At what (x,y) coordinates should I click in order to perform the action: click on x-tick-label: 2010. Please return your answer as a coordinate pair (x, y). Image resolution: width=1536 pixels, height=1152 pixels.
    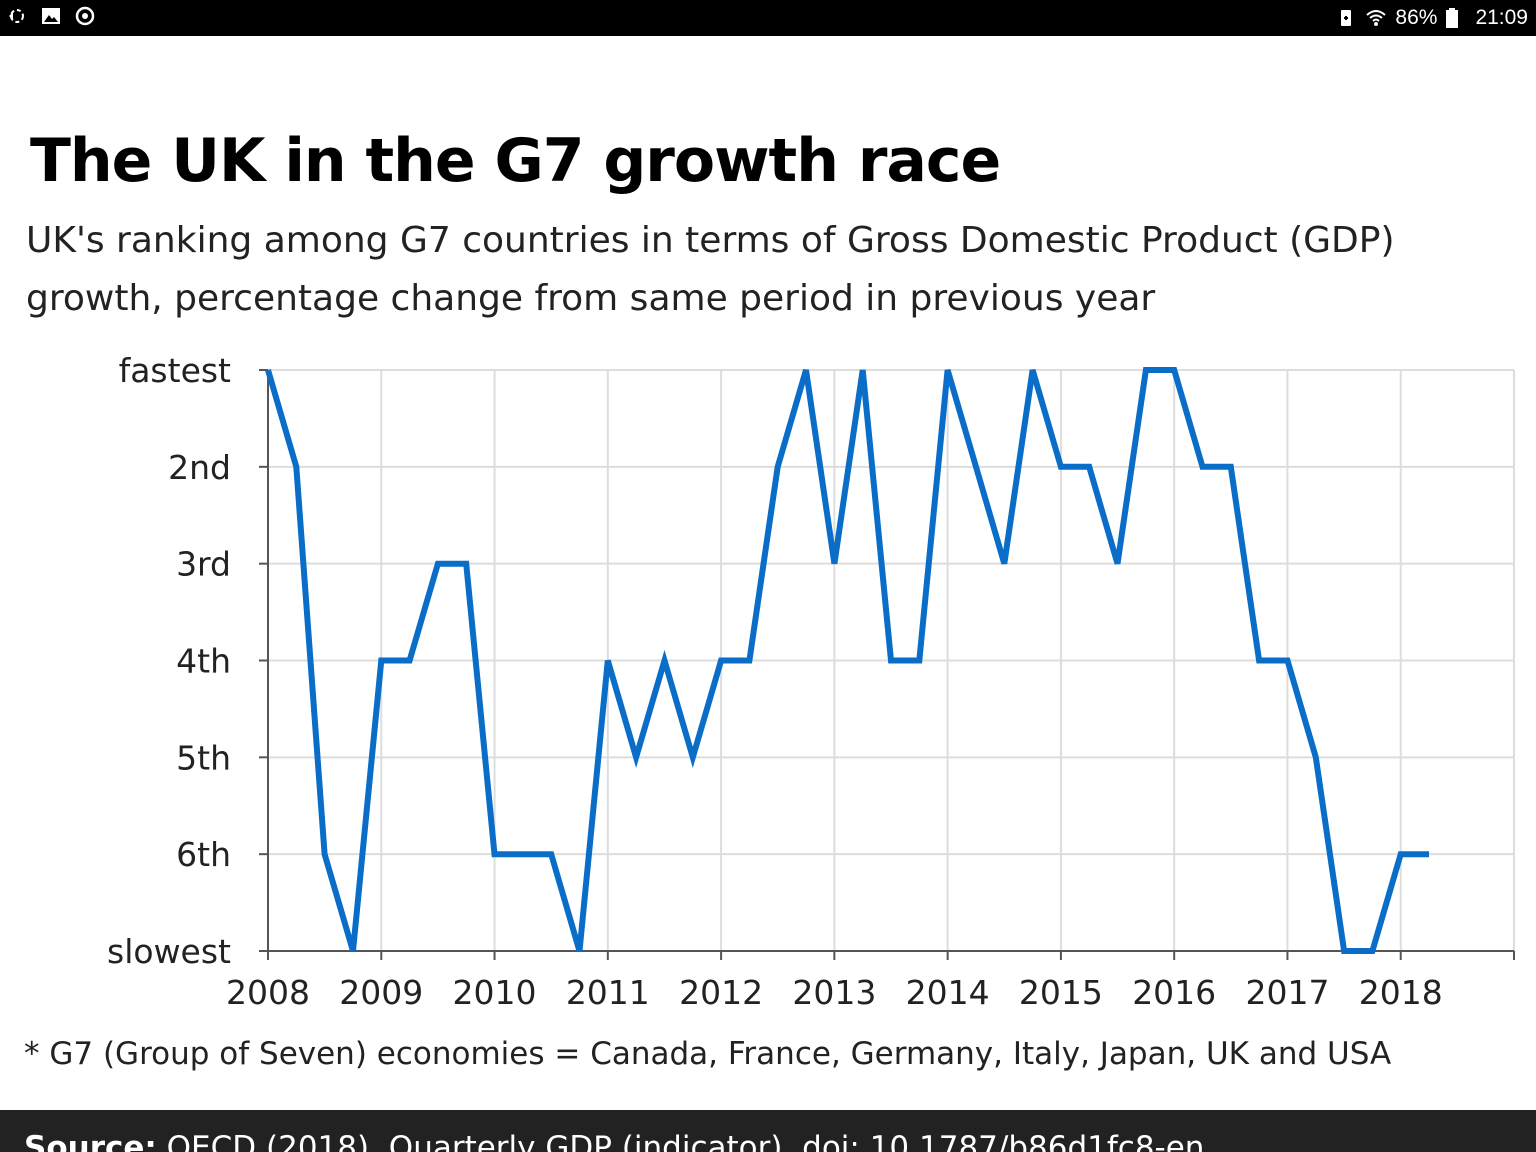
    Looking at the image, I should click on (495, 992).